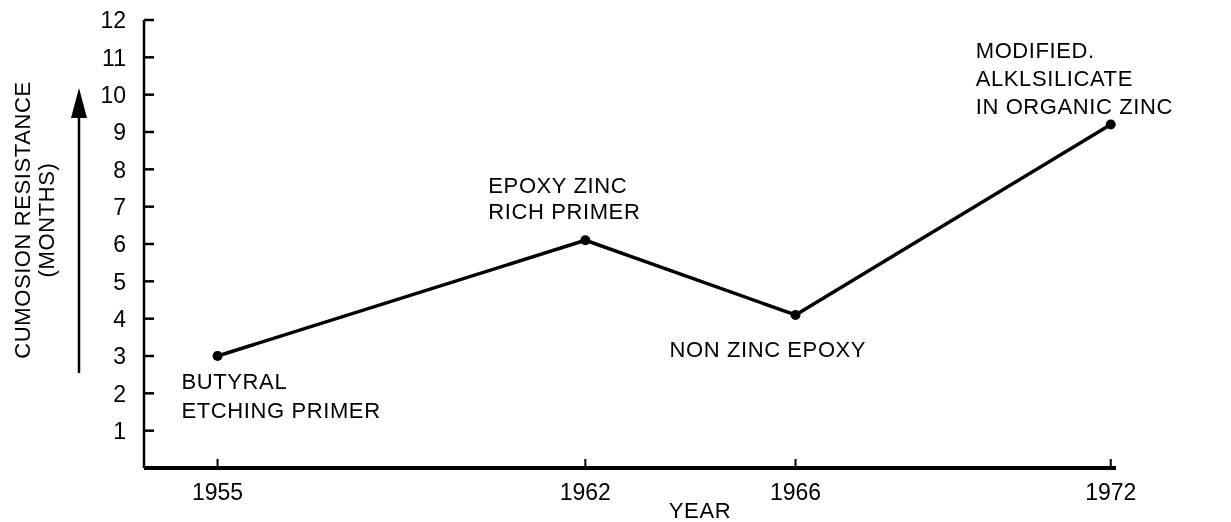 The height and width of the screenshot is (522, 1231). I want to click on y-tick-label: 8, so click(119, 169).